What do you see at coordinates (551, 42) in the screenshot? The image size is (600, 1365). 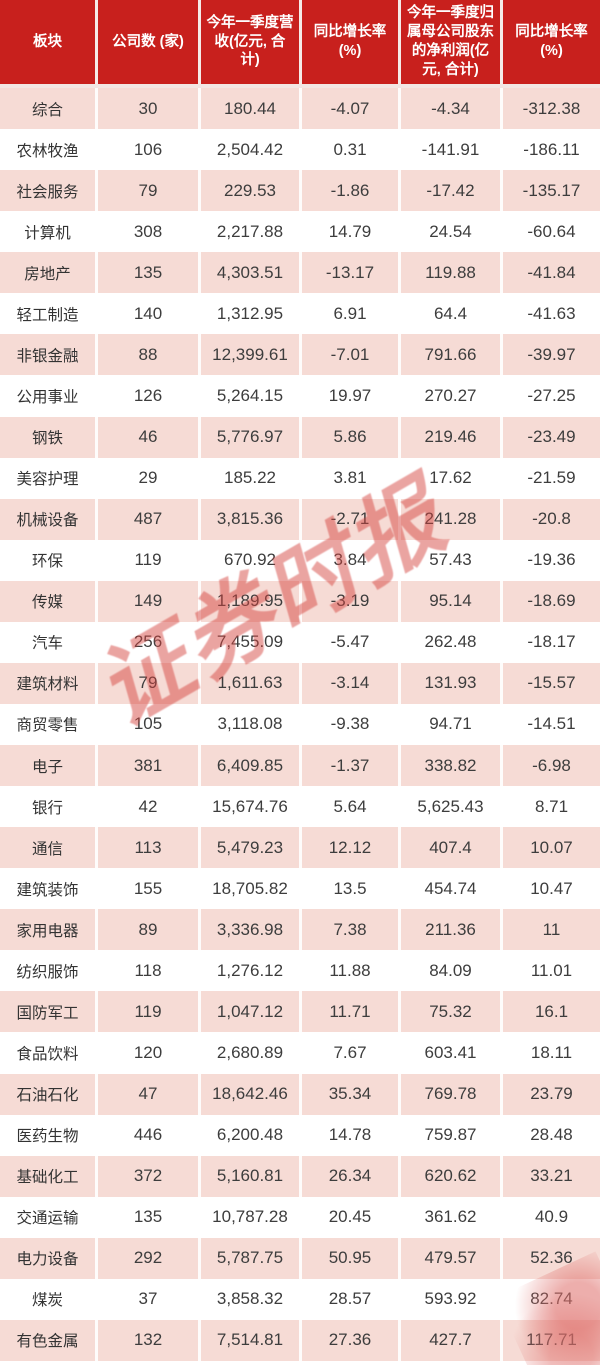 I see `column-header-profit-yoy: 同比增长率(%)` at bounding box center [551, 42].